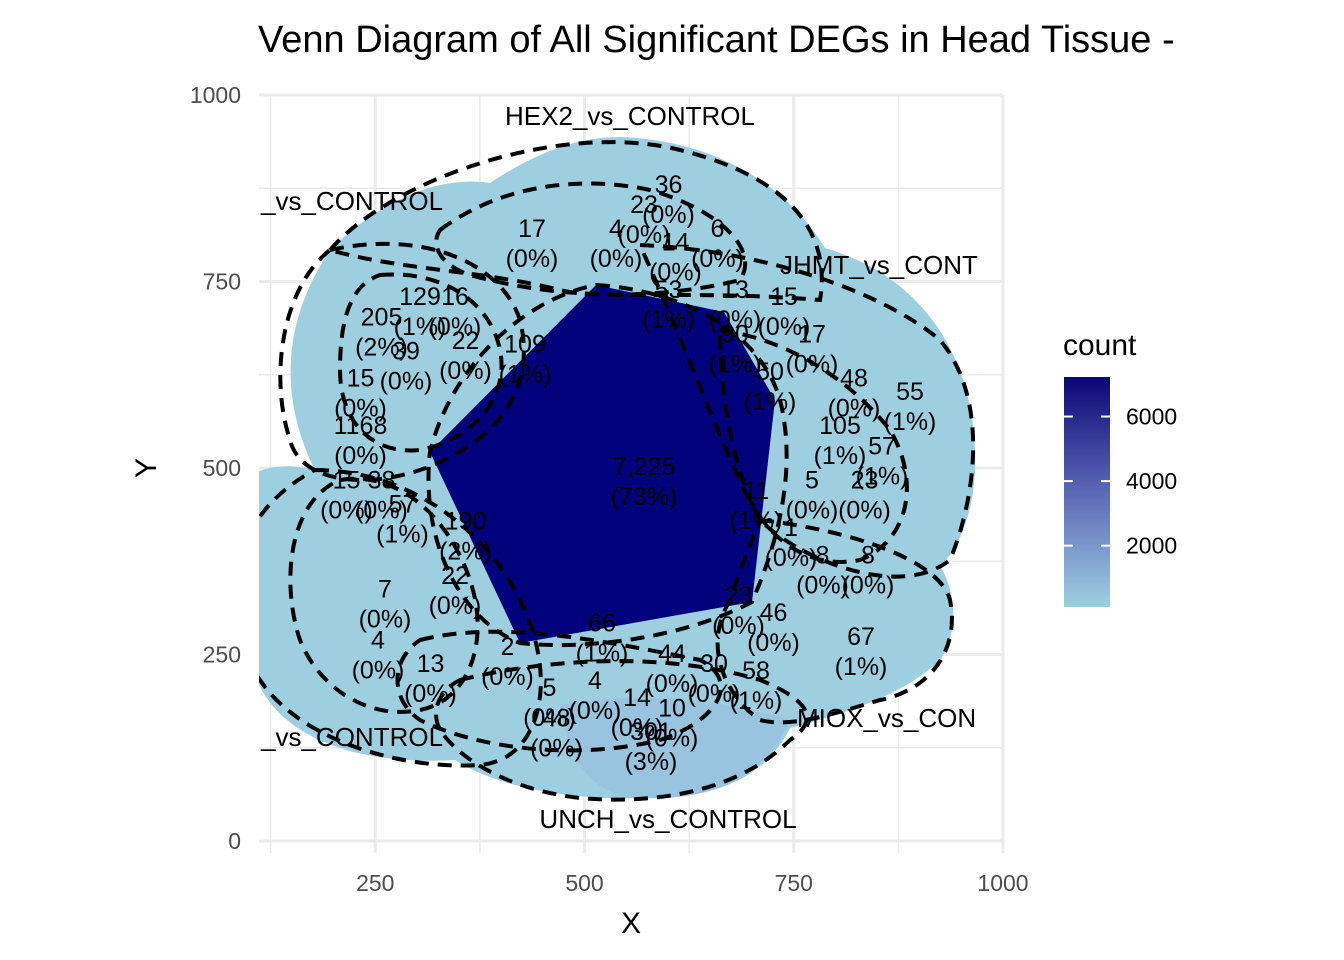 Image resolution: width=1344 pixels, height=960 pixels. Describe the element at coordinates (672, 669) in the screenshot. I see `region-label: 44(0%)` at that location.